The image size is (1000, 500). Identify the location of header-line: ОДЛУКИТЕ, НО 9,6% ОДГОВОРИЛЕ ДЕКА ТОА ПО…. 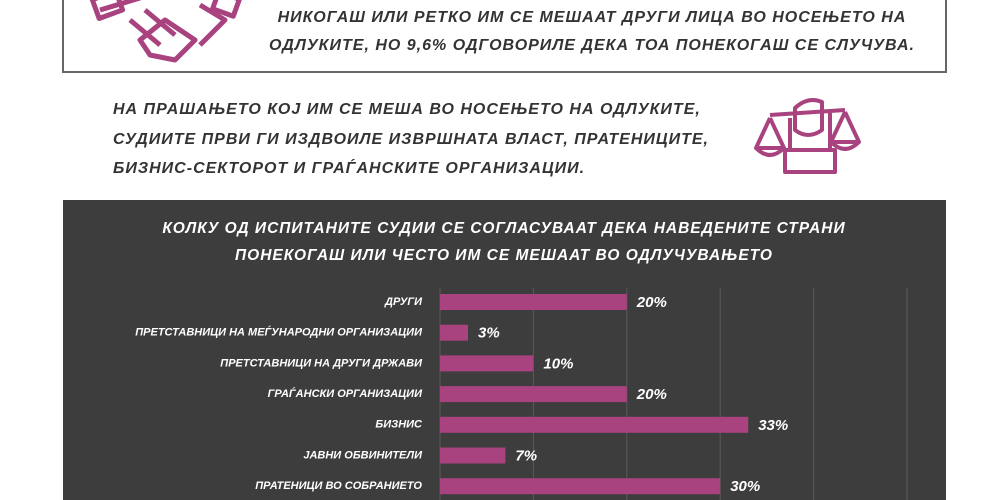
(592, 45).